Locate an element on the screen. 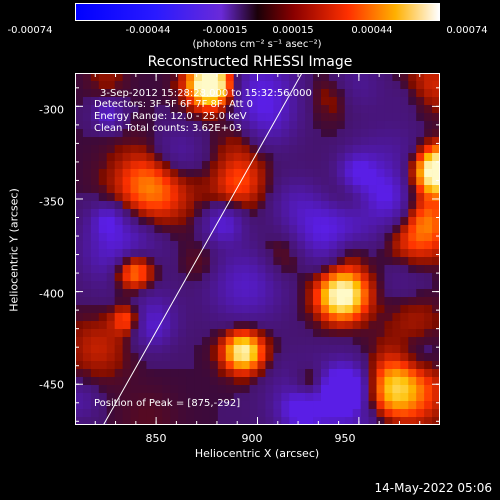 The image size is (500, 500). energy-annotation: Energy Range: 12.0 - 25.0 keV is located at coordinates (170, 116).